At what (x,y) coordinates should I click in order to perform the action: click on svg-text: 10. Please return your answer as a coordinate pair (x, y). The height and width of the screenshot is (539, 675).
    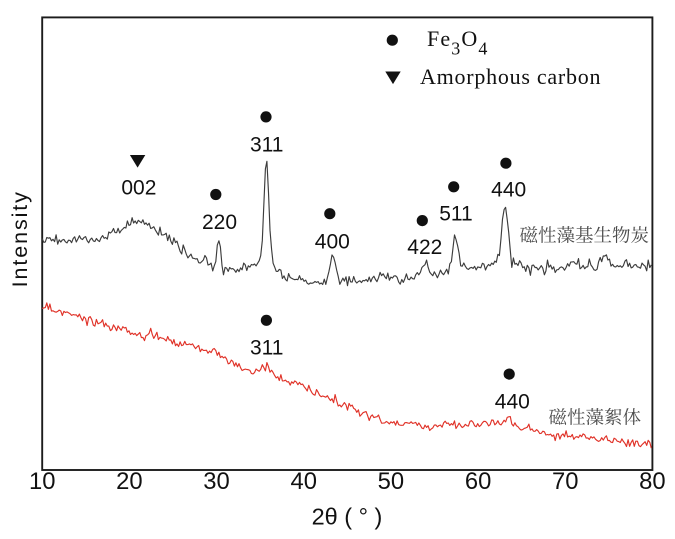
    Looking at the image, I should click on (42, 481).